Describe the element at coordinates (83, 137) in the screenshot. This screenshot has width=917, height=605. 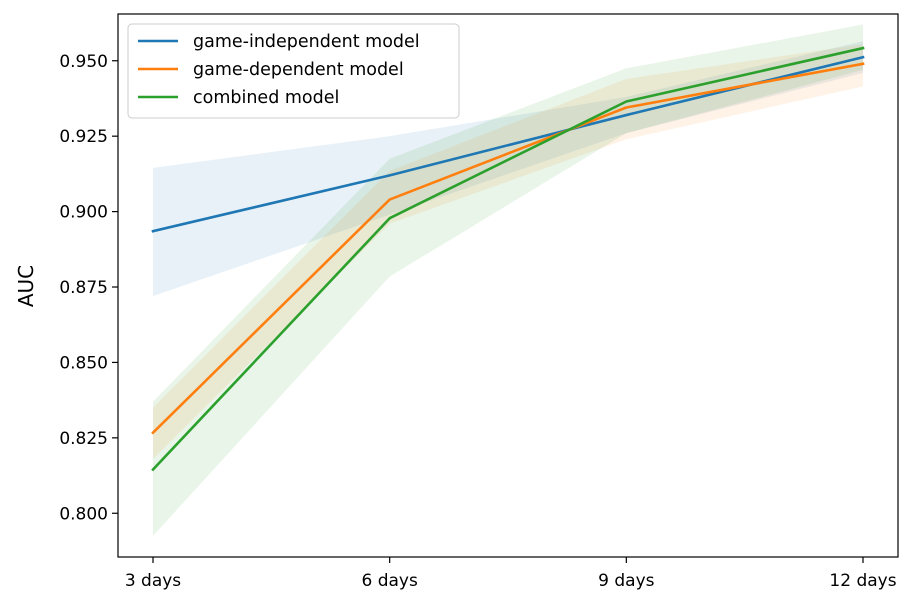
I see `y-tick-label: 0.925` at that location.